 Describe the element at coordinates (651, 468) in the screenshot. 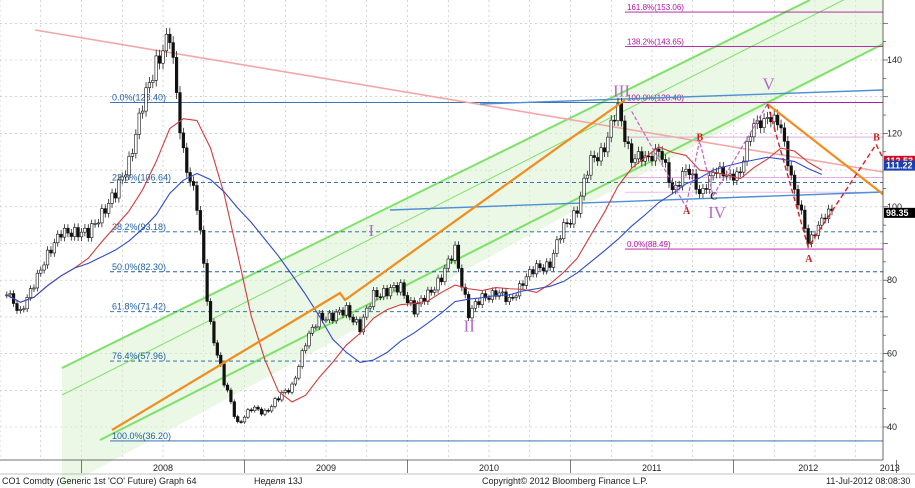

I see `x-tick-label: 2011` at that location.